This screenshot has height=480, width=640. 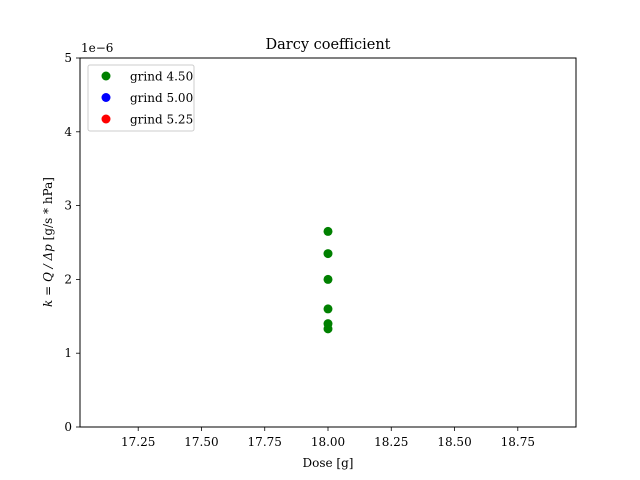 What do you see at coordinates (201, 442) in the screenshot?
I see `x-tick-label: 17.50` at bounding box center [201, 442].